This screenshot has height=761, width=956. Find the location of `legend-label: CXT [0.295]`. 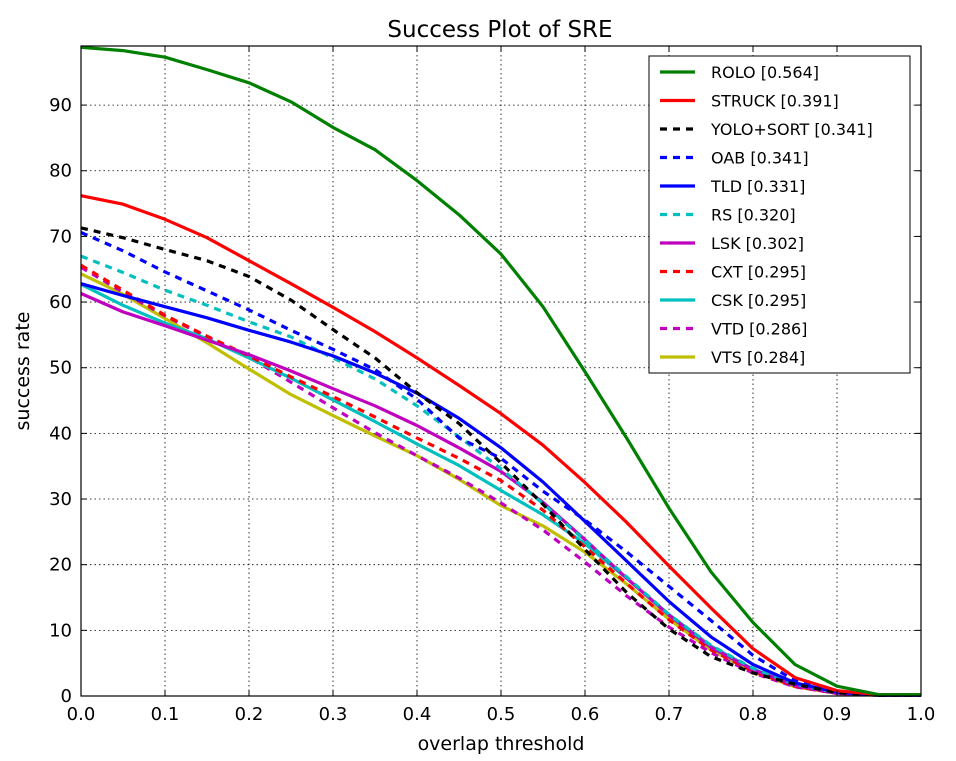

legend-label: CXT [0.295] is located at coordinates (758, 272).